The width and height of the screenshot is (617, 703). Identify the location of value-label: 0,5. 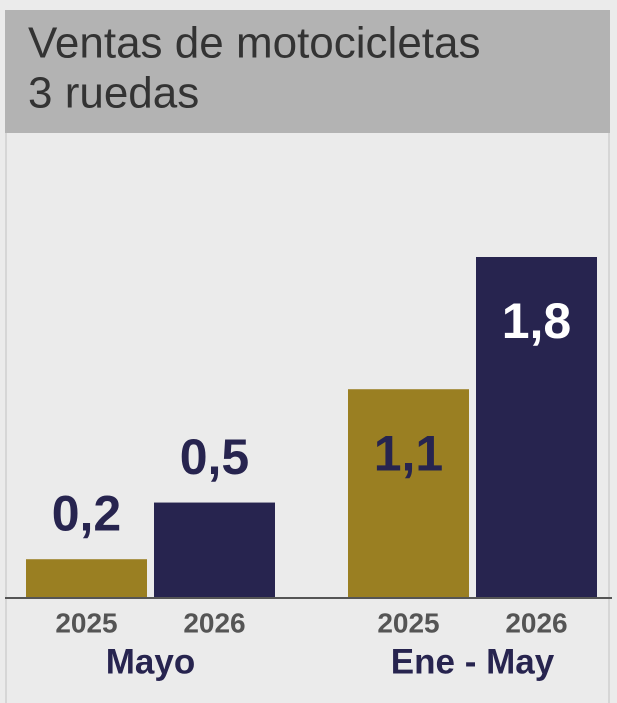
(215, 457).